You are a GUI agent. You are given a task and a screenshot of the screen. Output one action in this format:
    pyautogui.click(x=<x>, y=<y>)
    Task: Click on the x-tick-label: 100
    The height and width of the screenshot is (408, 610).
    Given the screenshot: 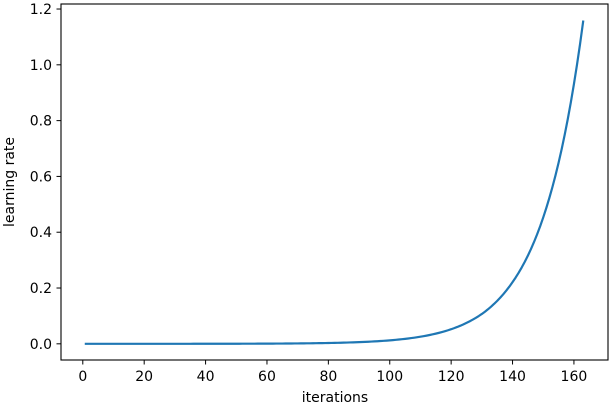 What is the action you would take?
    pyautogui.click(x=389, y=377)
    